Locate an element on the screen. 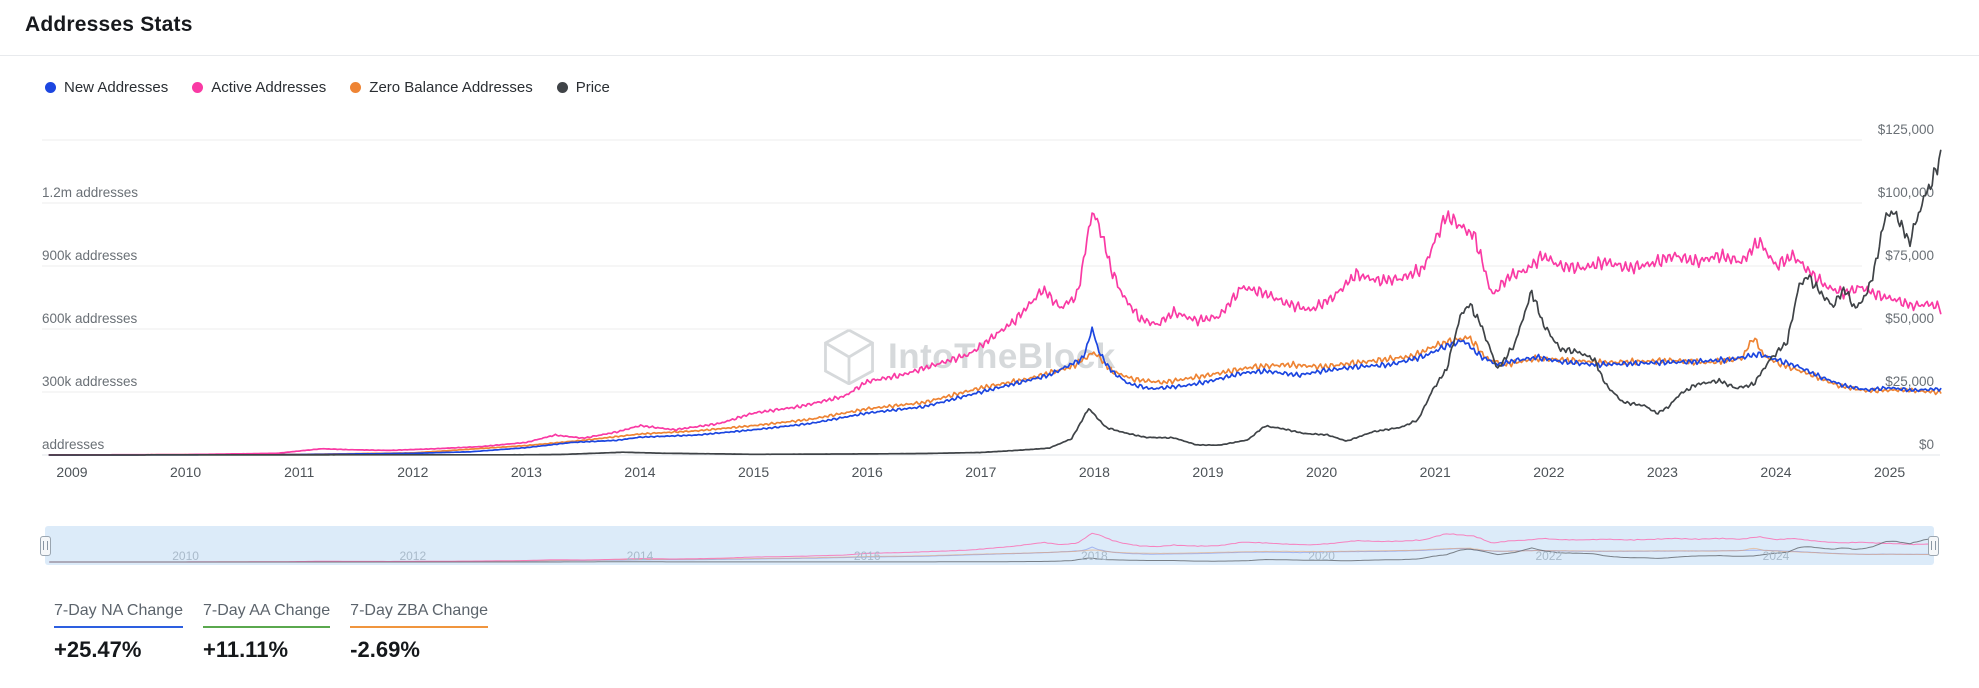  zero-balance-addresses-dot-icon is located at coordinates (356, 87).